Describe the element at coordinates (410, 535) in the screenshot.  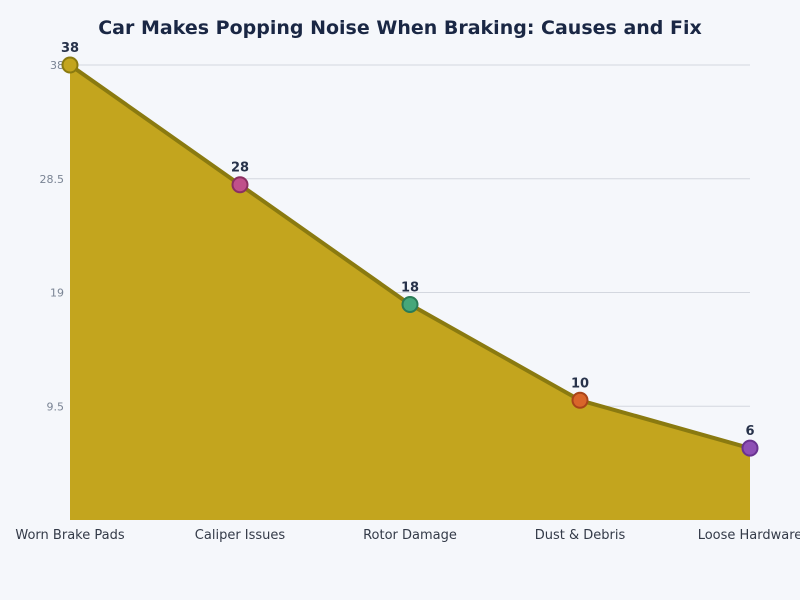
I see `x-tick-label: Rotor Damage` at that location.